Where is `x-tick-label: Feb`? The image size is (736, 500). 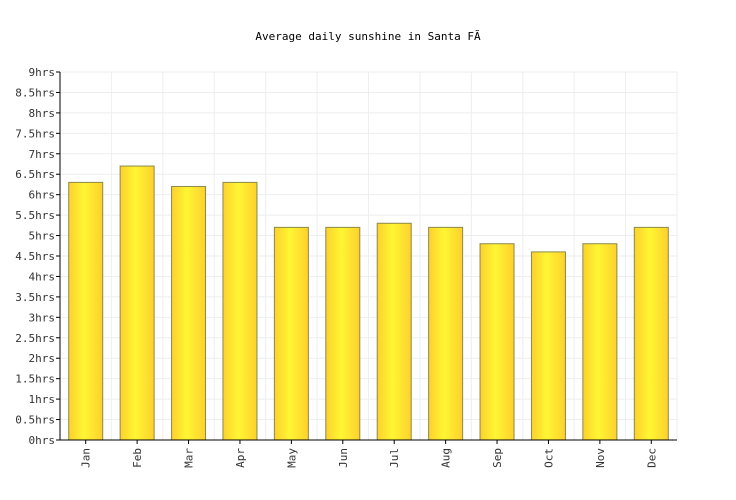 x-tick-label: Feb is located at coordinates (137, 458).